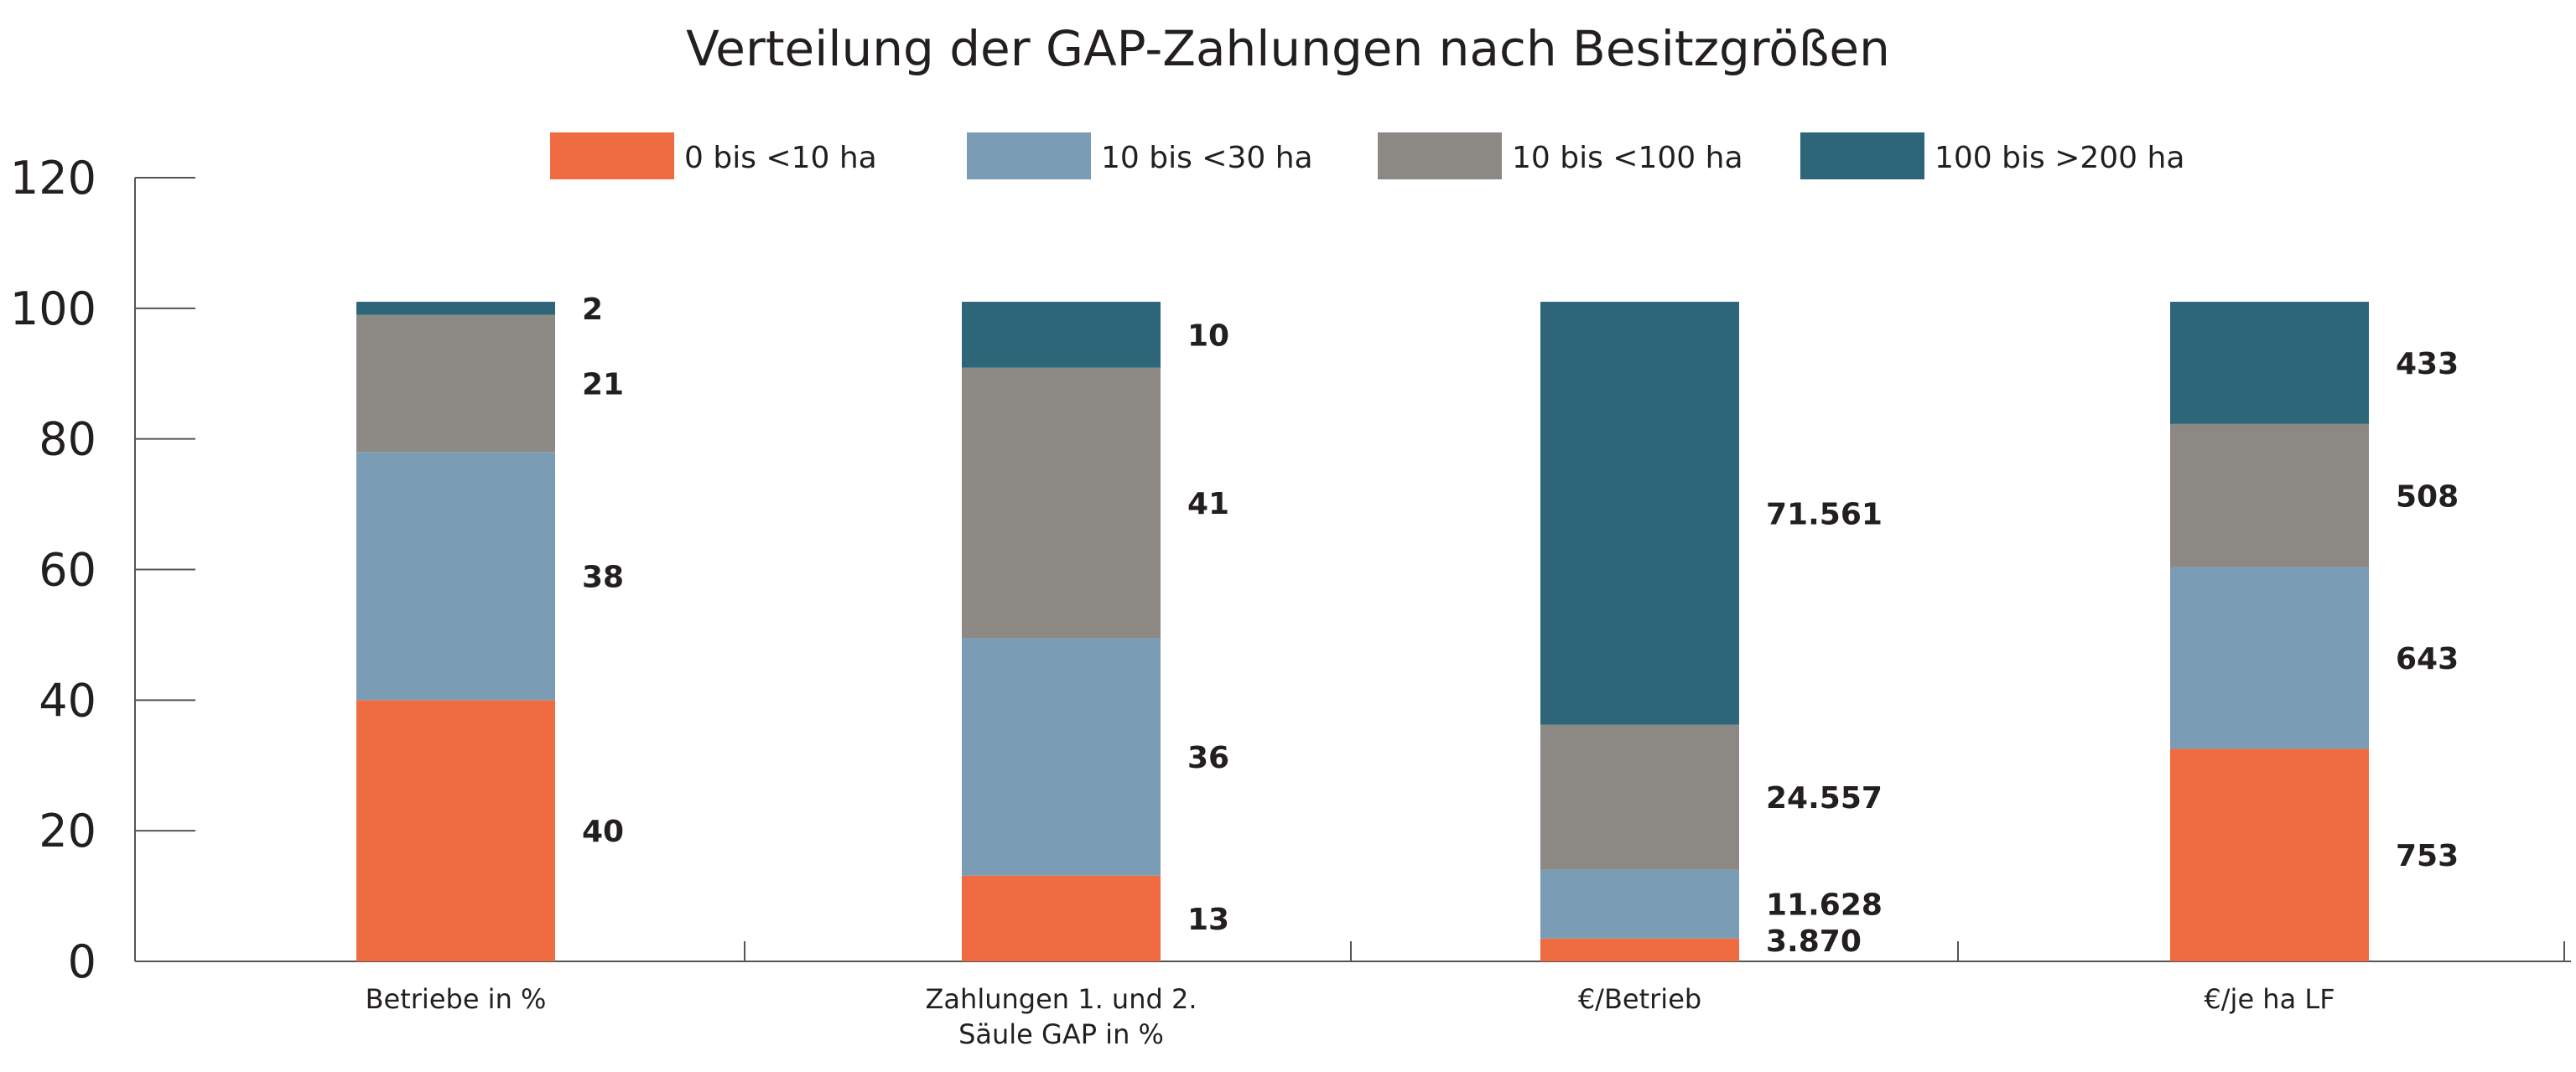 This screenshot has height=1072, width=2576. What do you see at coordinates (53, 308) in the screenshot?
I see `y-tick-label: 100` at bounding box center [53, 308].